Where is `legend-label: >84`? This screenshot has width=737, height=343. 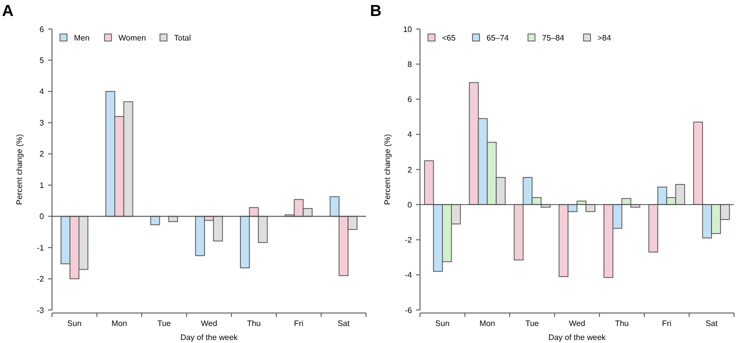
legend-label: >84 is located at coordinates (605, 38).